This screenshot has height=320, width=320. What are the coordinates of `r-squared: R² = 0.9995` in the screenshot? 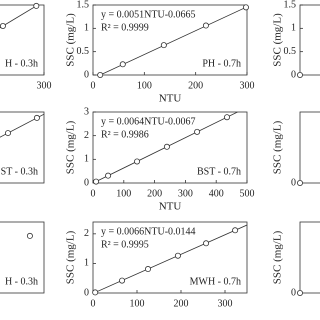 It's located at (125, 244).